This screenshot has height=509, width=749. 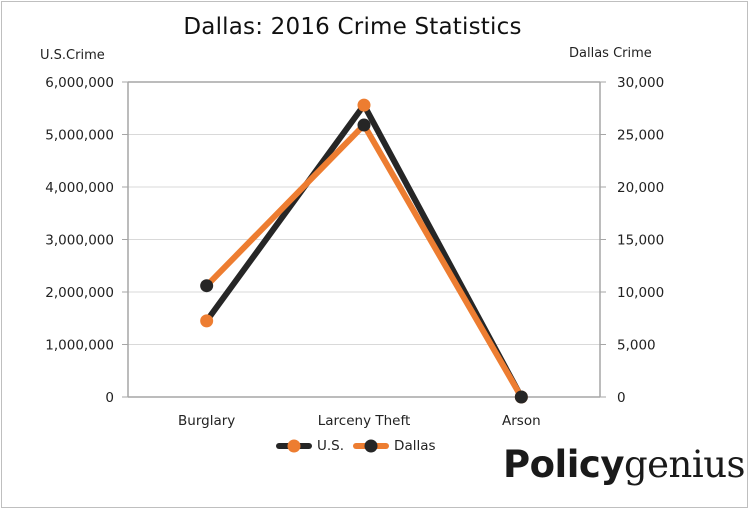 I want to click on logo-bold-text: Policy, so click(x=563, y=464).